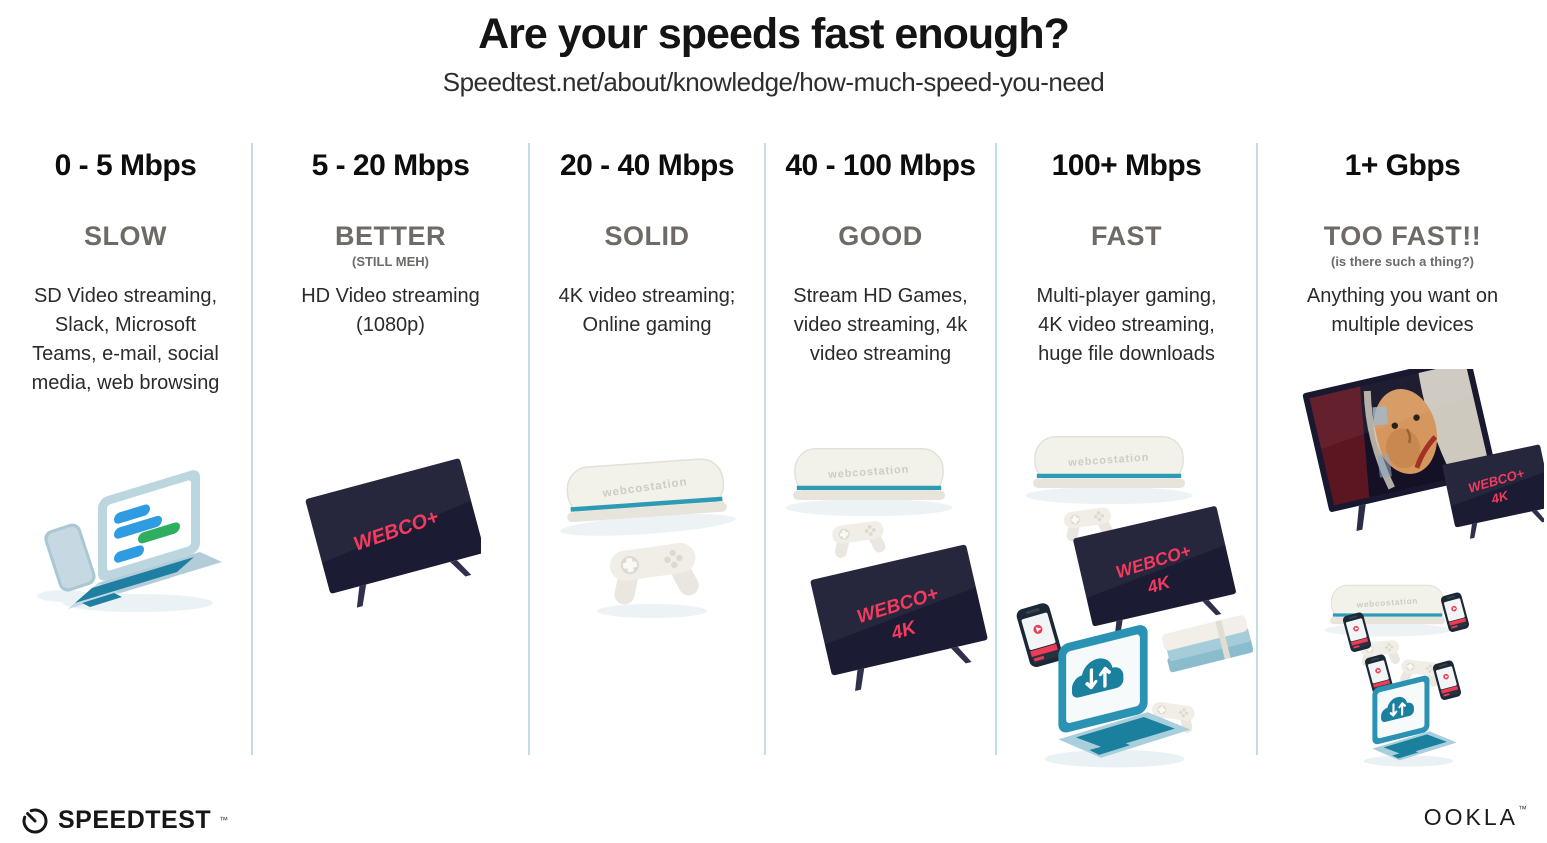 The width and height of the screenshot is (1547, 843). I want to click on many-devices-illustration: WEBCO+ 4K, so click(1404, 566).